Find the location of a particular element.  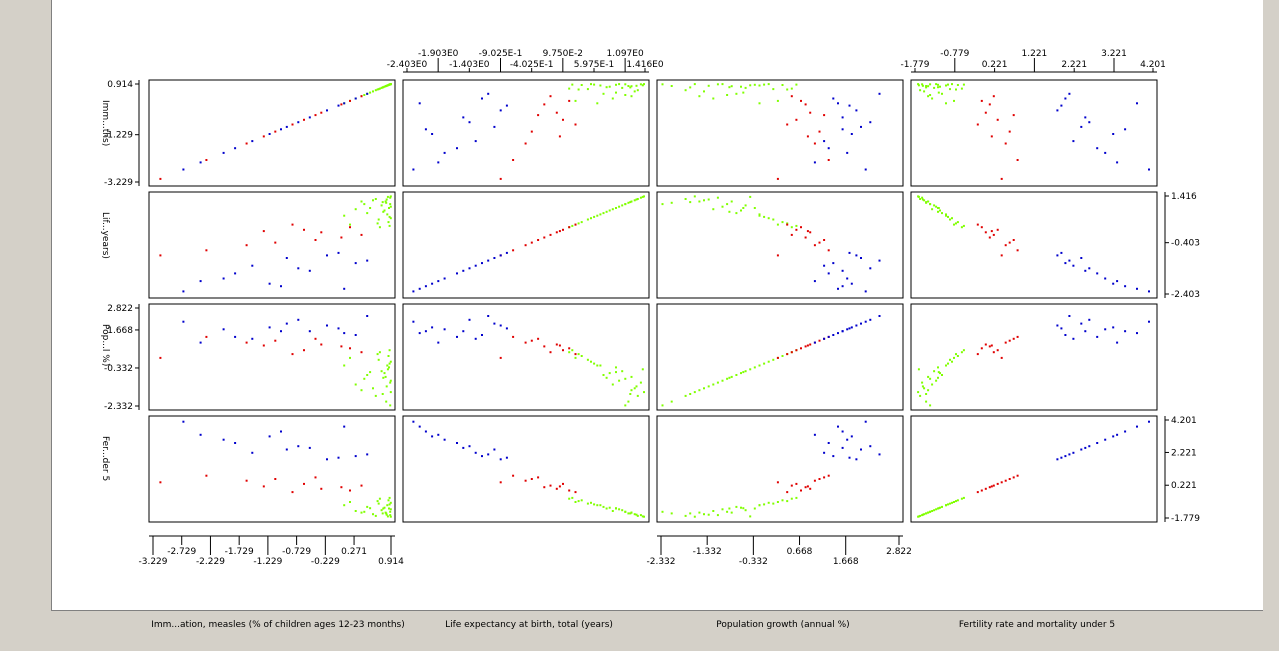

point-9-r1-c3 is located at coordinates (940, 210).